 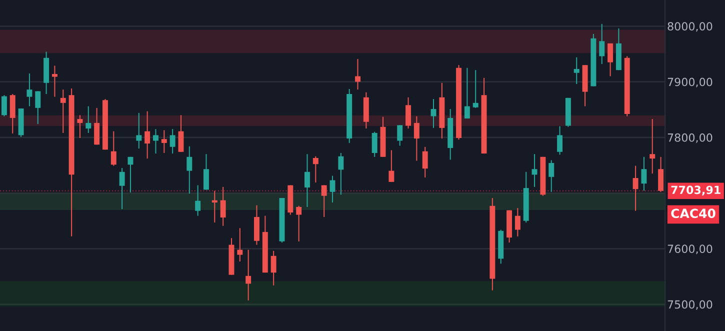 I want to click on y-tick-label: 7900,00, so click(x=690, y=83).